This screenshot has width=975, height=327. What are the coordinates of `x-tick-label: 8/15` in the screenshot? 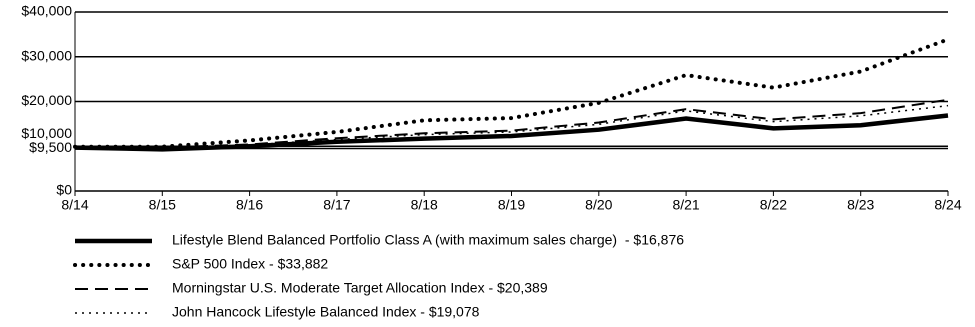 It's located at (162, 205).